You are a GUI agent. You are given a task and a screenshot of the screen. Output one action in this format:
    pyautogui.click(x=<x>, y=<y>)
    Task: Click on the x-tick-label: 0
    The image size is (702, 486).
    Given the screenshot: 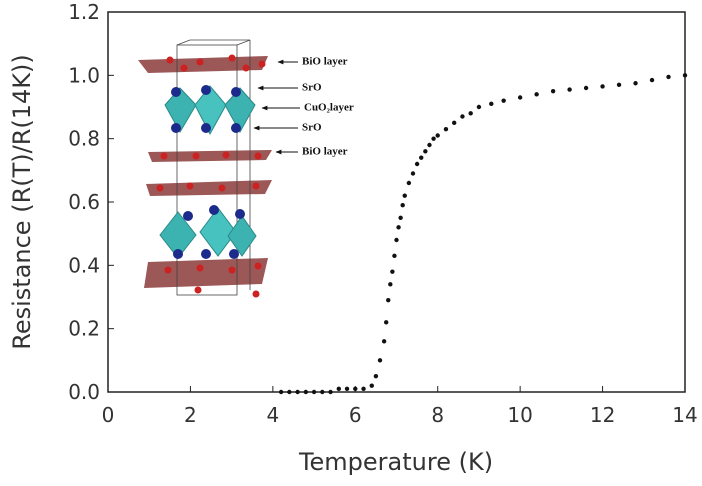 What is the action you would take?
    pyautogui.click(x=108, y=415)
    